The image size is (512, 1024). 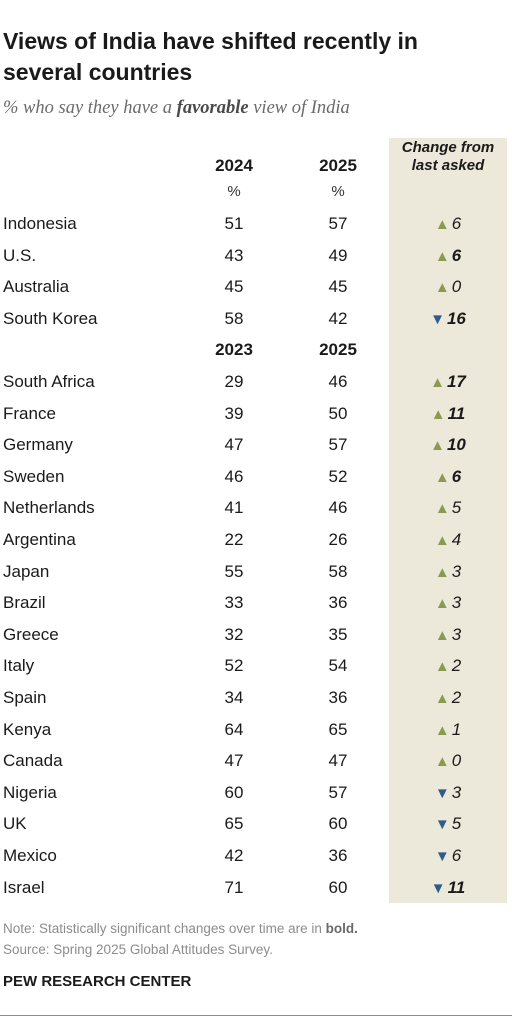 I want to click on change-value: ▲ 2, so click(x=448, y=698).